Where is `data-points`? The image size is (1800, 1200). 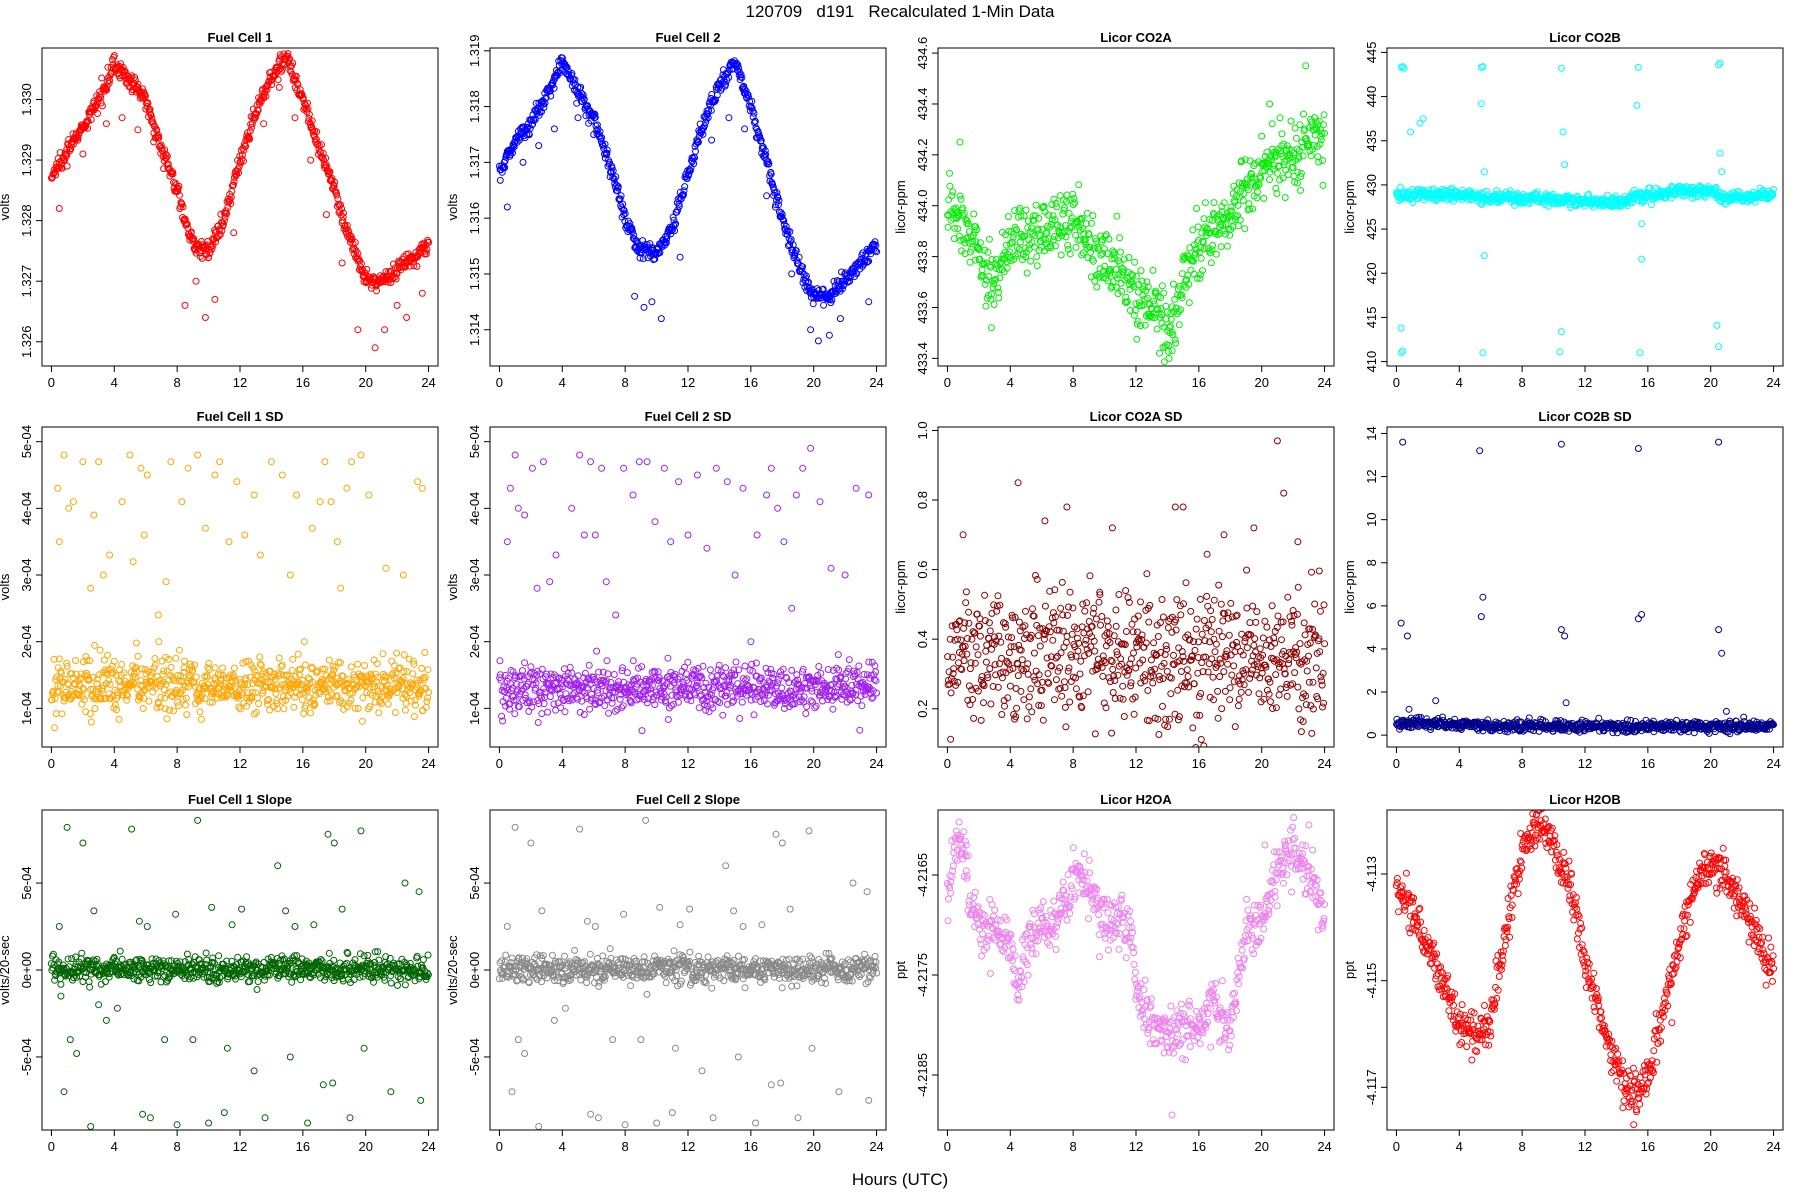
data-points is located at coordinates (240, 201).